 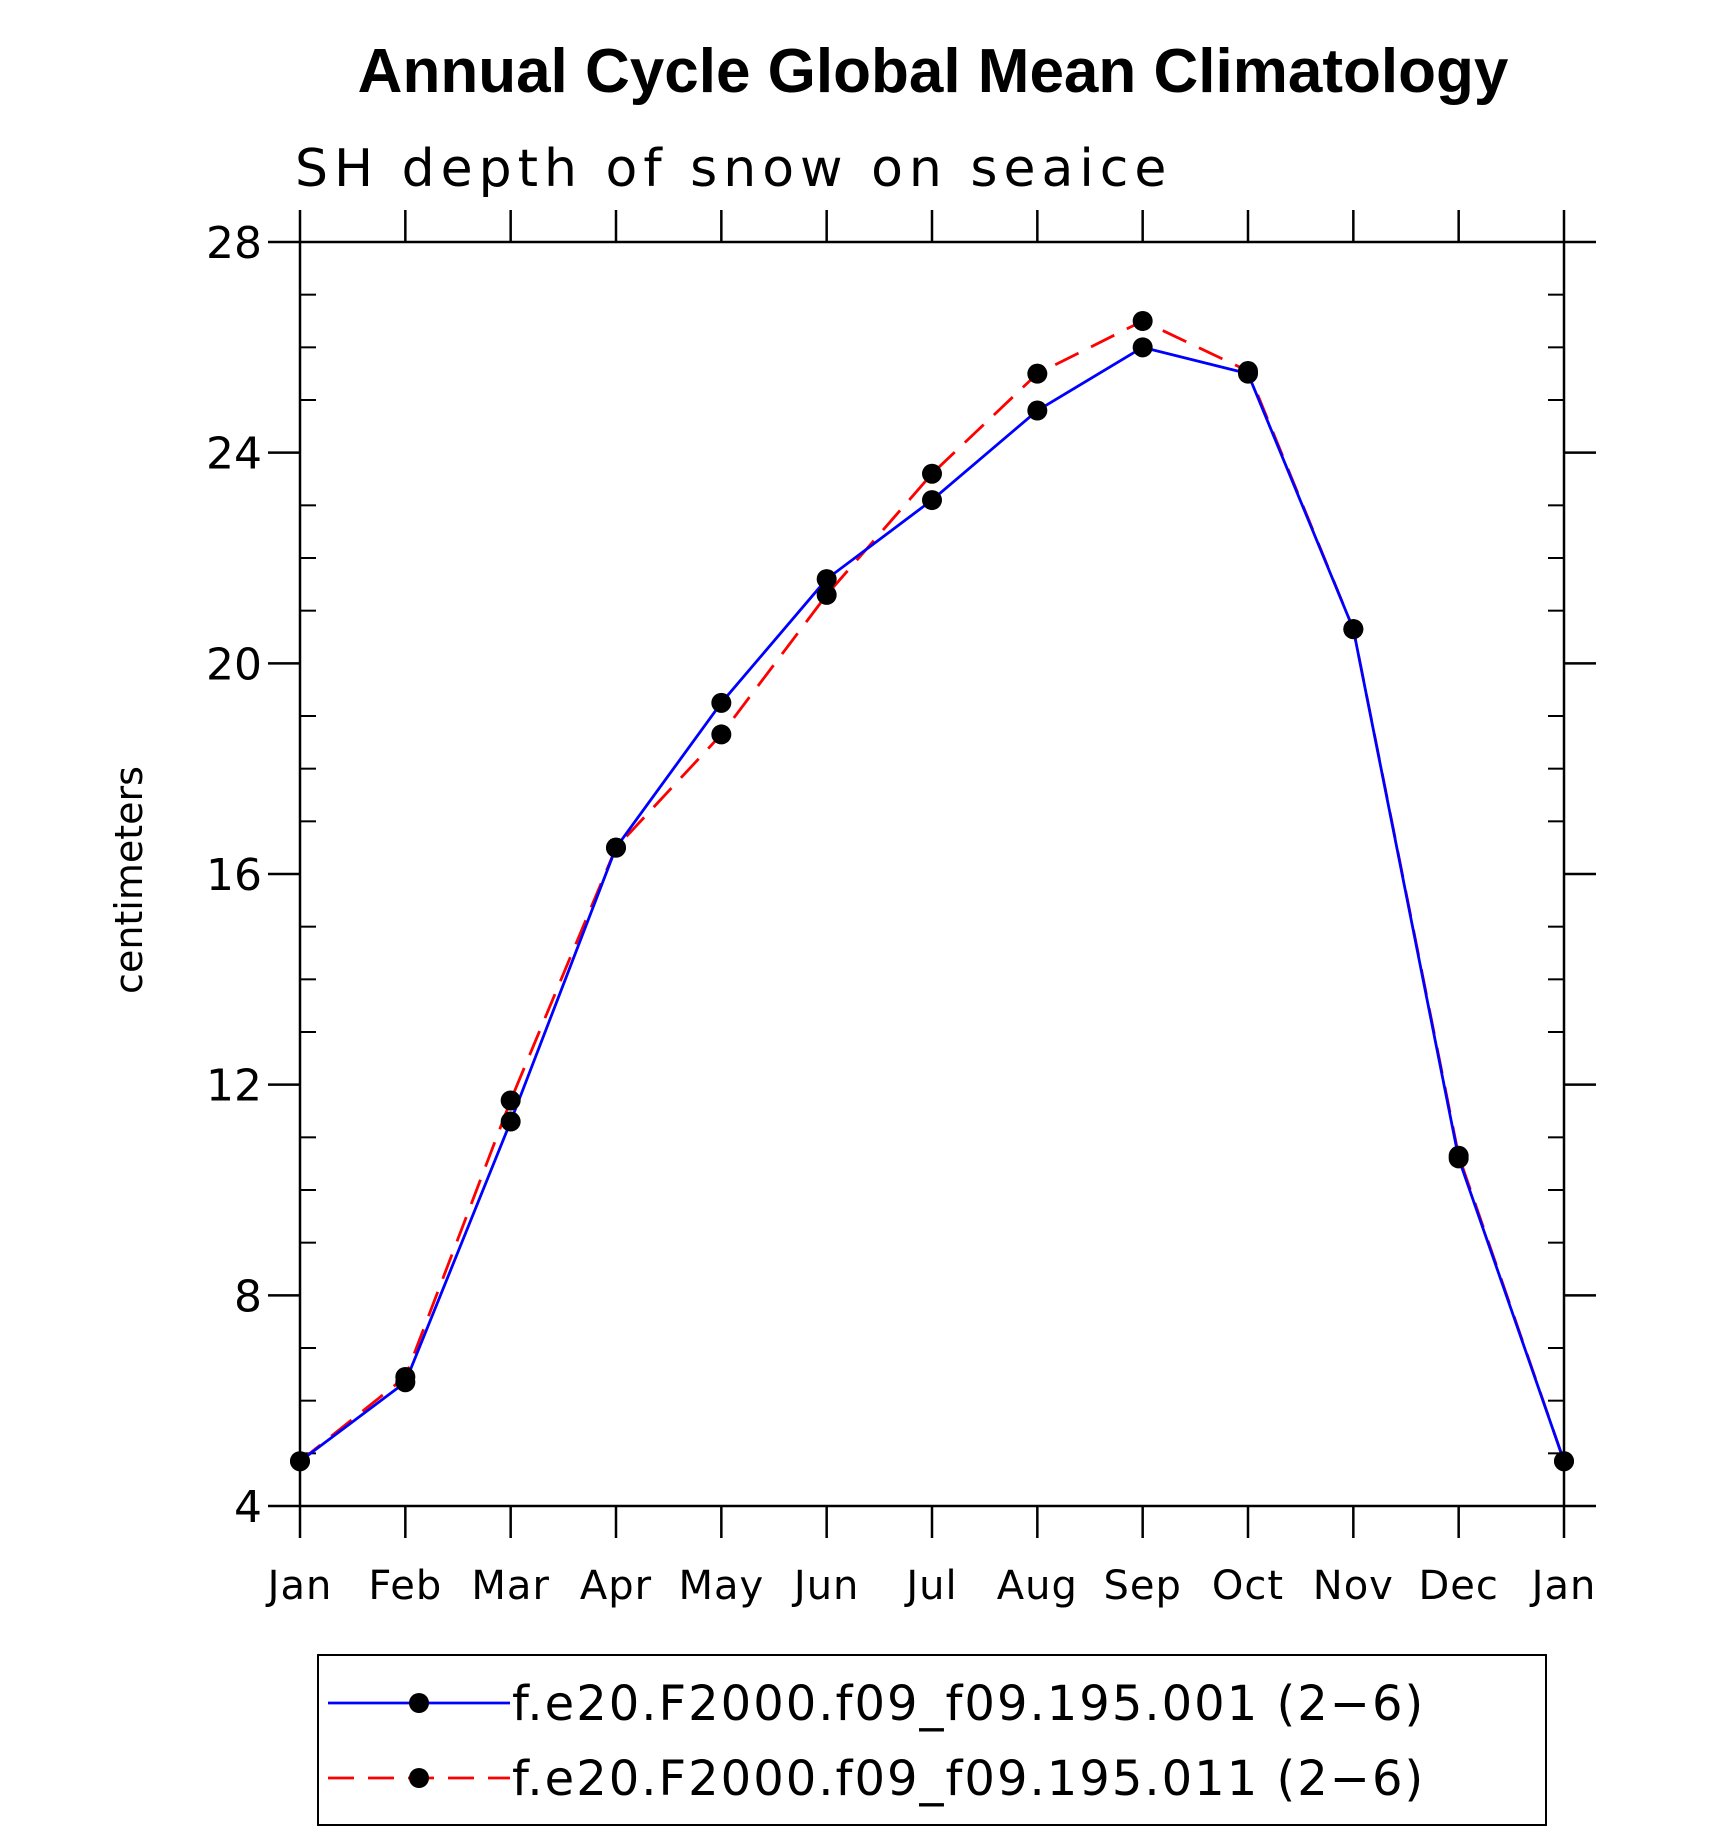 What do you see at coordinates (234, 243) in the screenshot?
I see `y-tick-label: 28` at bounding box center [234, 243].